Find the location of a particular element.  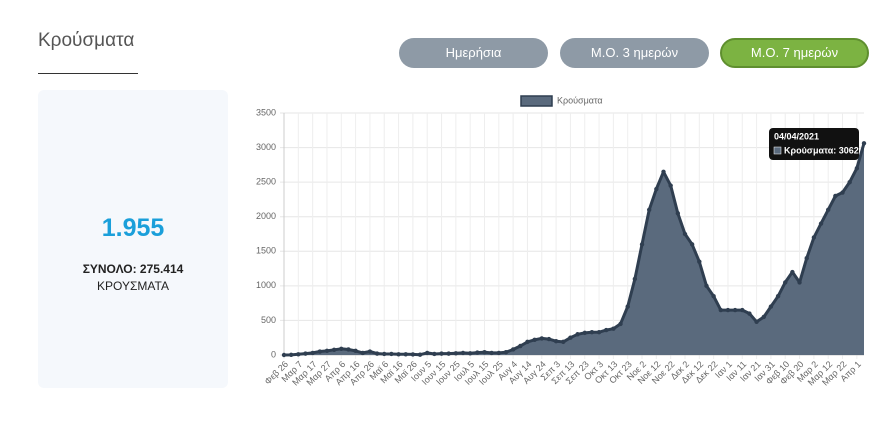

y-tick-label: 0 is located at coordinates (273, 354).